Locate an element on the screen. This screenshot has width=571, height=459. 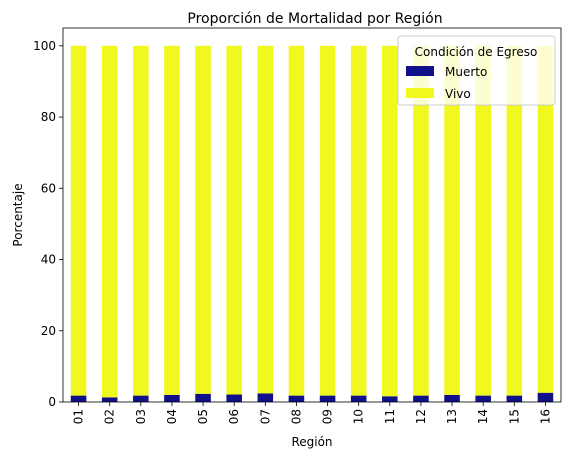
x-tick-label: 12 is located at coordinates (421, 416).